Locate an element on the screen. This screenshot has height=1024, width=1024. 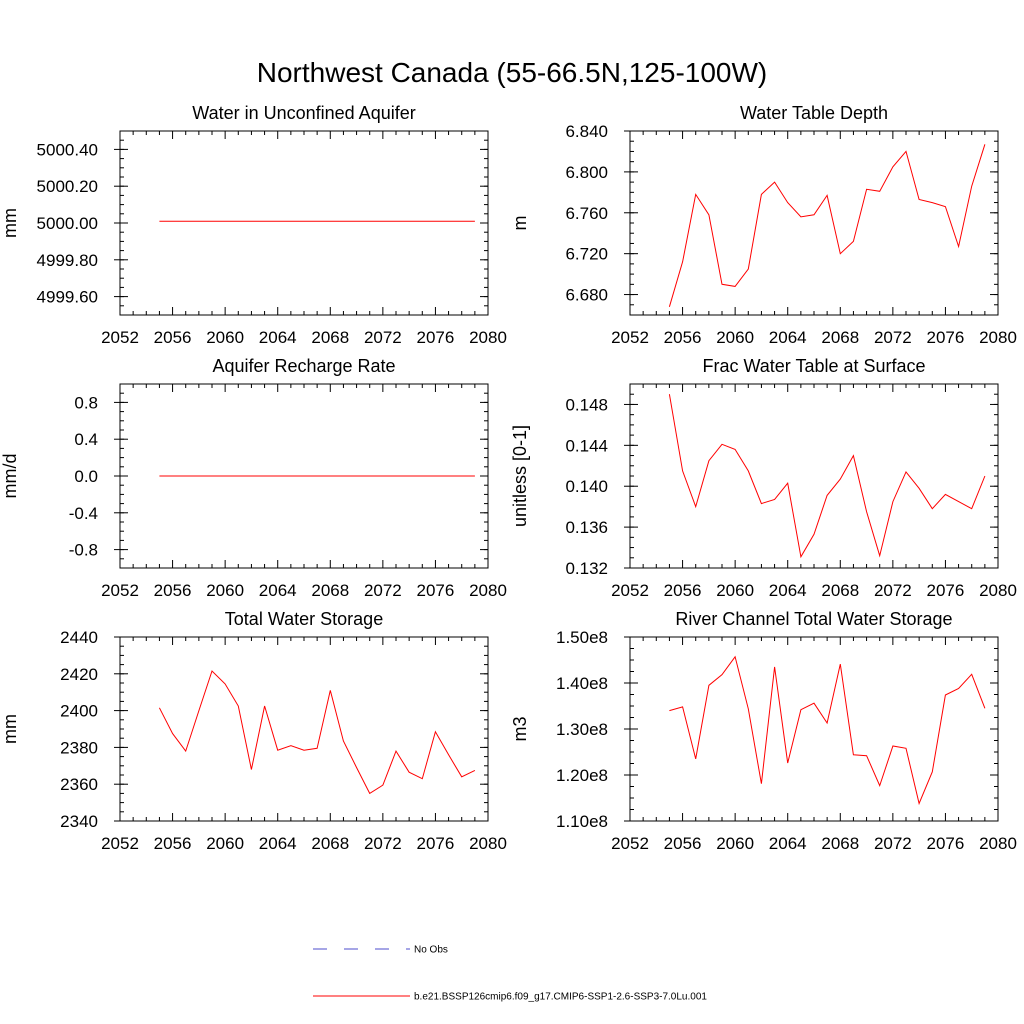
y-tick-label: 5000.20 is located at coordinates (67, 186).